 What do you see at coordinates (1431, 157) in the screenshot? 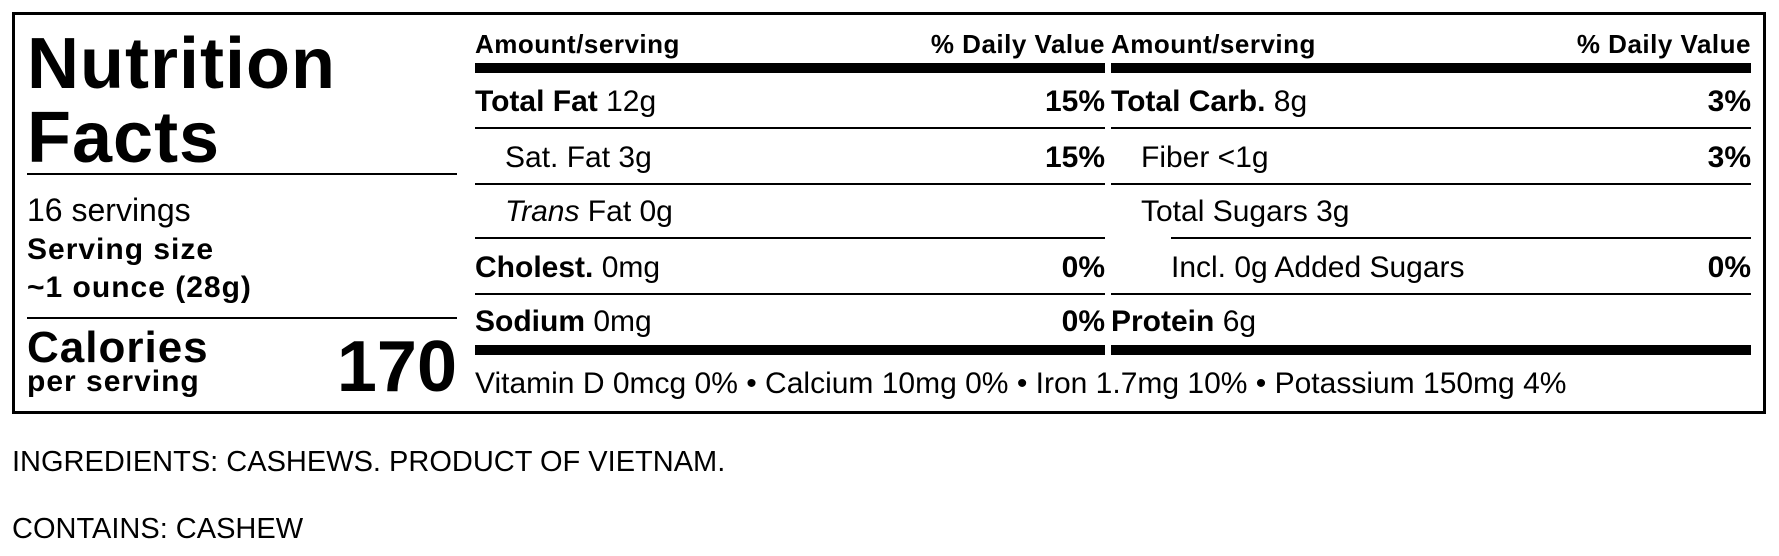
I see `nutrient-row-fiber: Fiber <1g 3%` at bounding box center [1431, 157].